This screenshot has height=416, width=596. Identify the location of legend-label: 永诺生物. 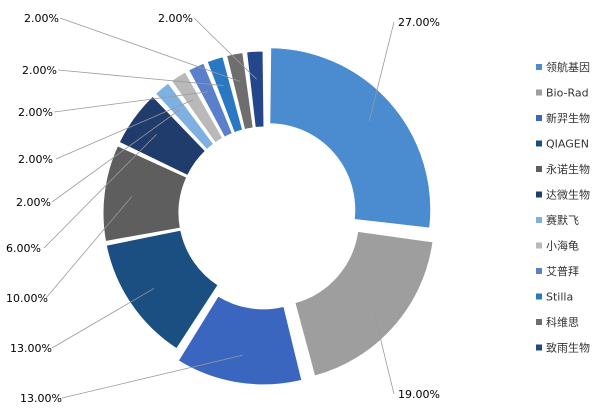
(568, 169).